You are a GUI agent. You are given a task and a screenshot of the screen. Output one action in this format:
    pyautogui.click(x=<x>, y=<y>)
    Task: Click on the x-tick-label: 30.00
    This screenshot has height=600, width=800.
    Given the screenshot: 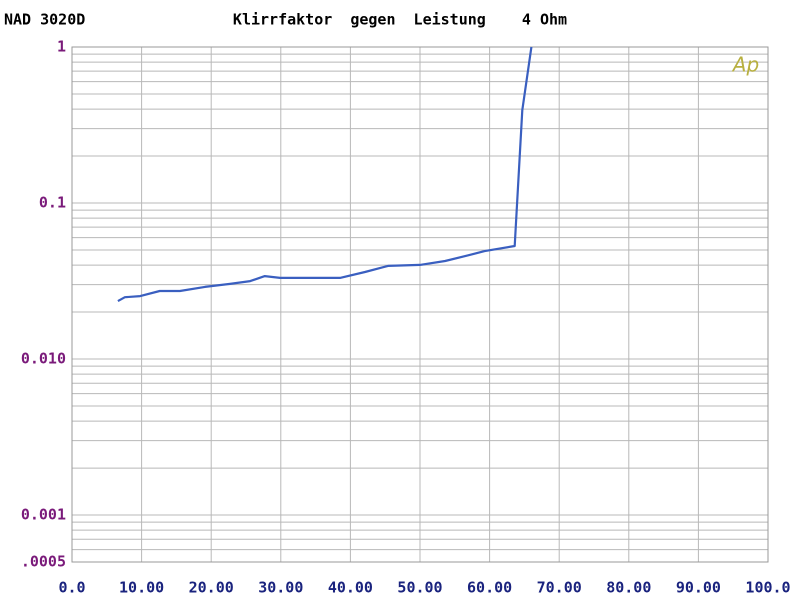 What is the action you would take?
    pyautogui.click(x=280, y=588)
    